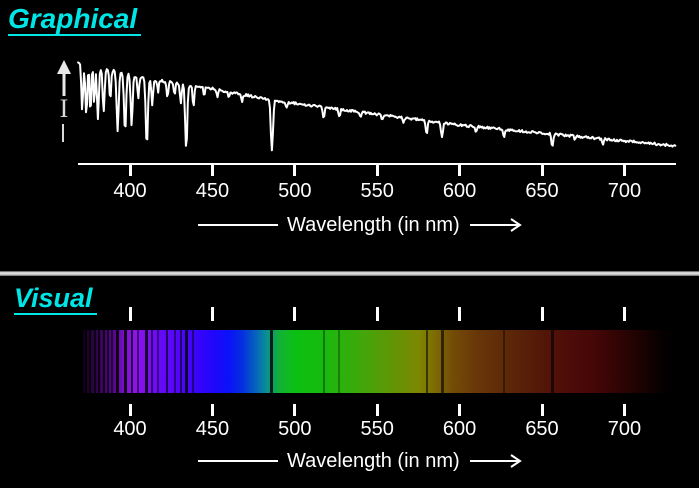  I want to click on y-axis-label: I, so click(64, 108).